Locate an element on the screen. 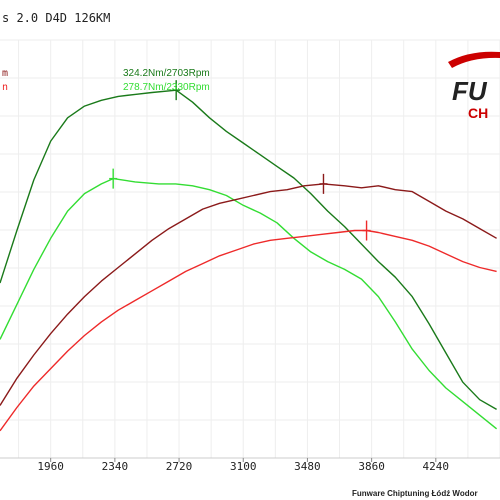 The height and width of the screenshot is (500, 500). x-tick-label: 1960 is located at coordinates (50, 466).